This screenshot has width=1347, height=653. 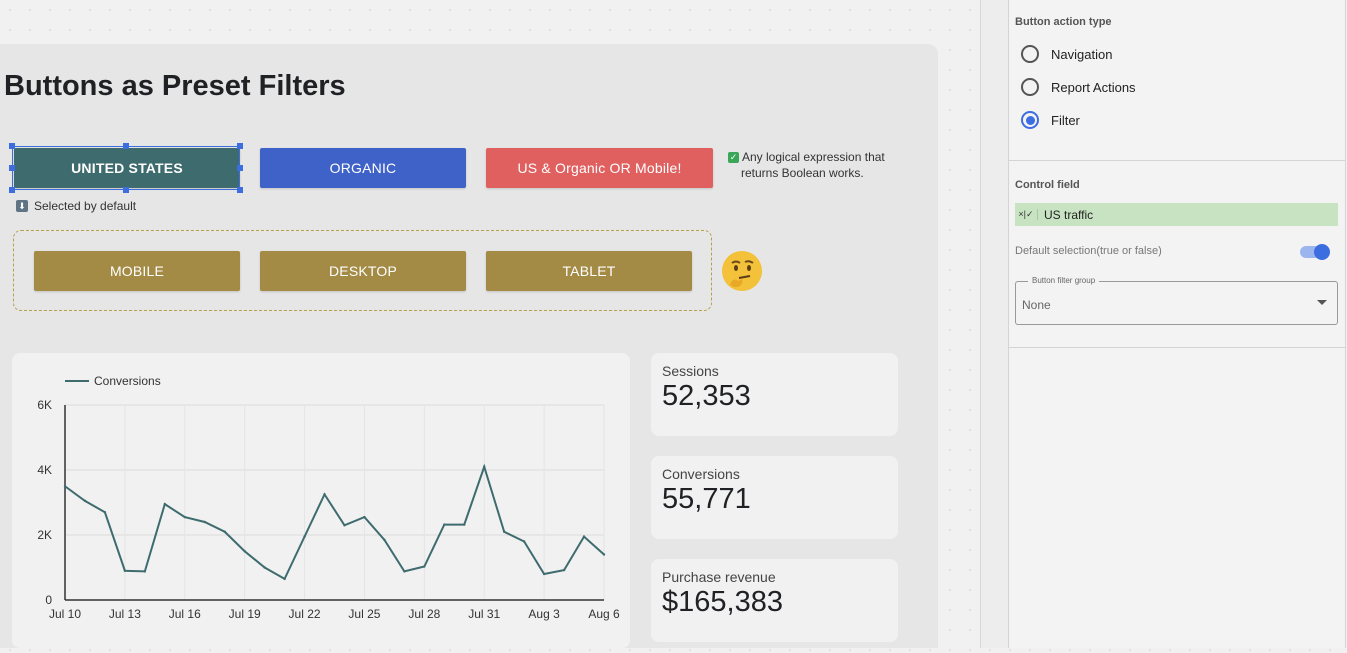 What do you see at coordinates (48, 600) in the screenshot?
I see `y-tick-label: 0` at bounding box center [48, 600].